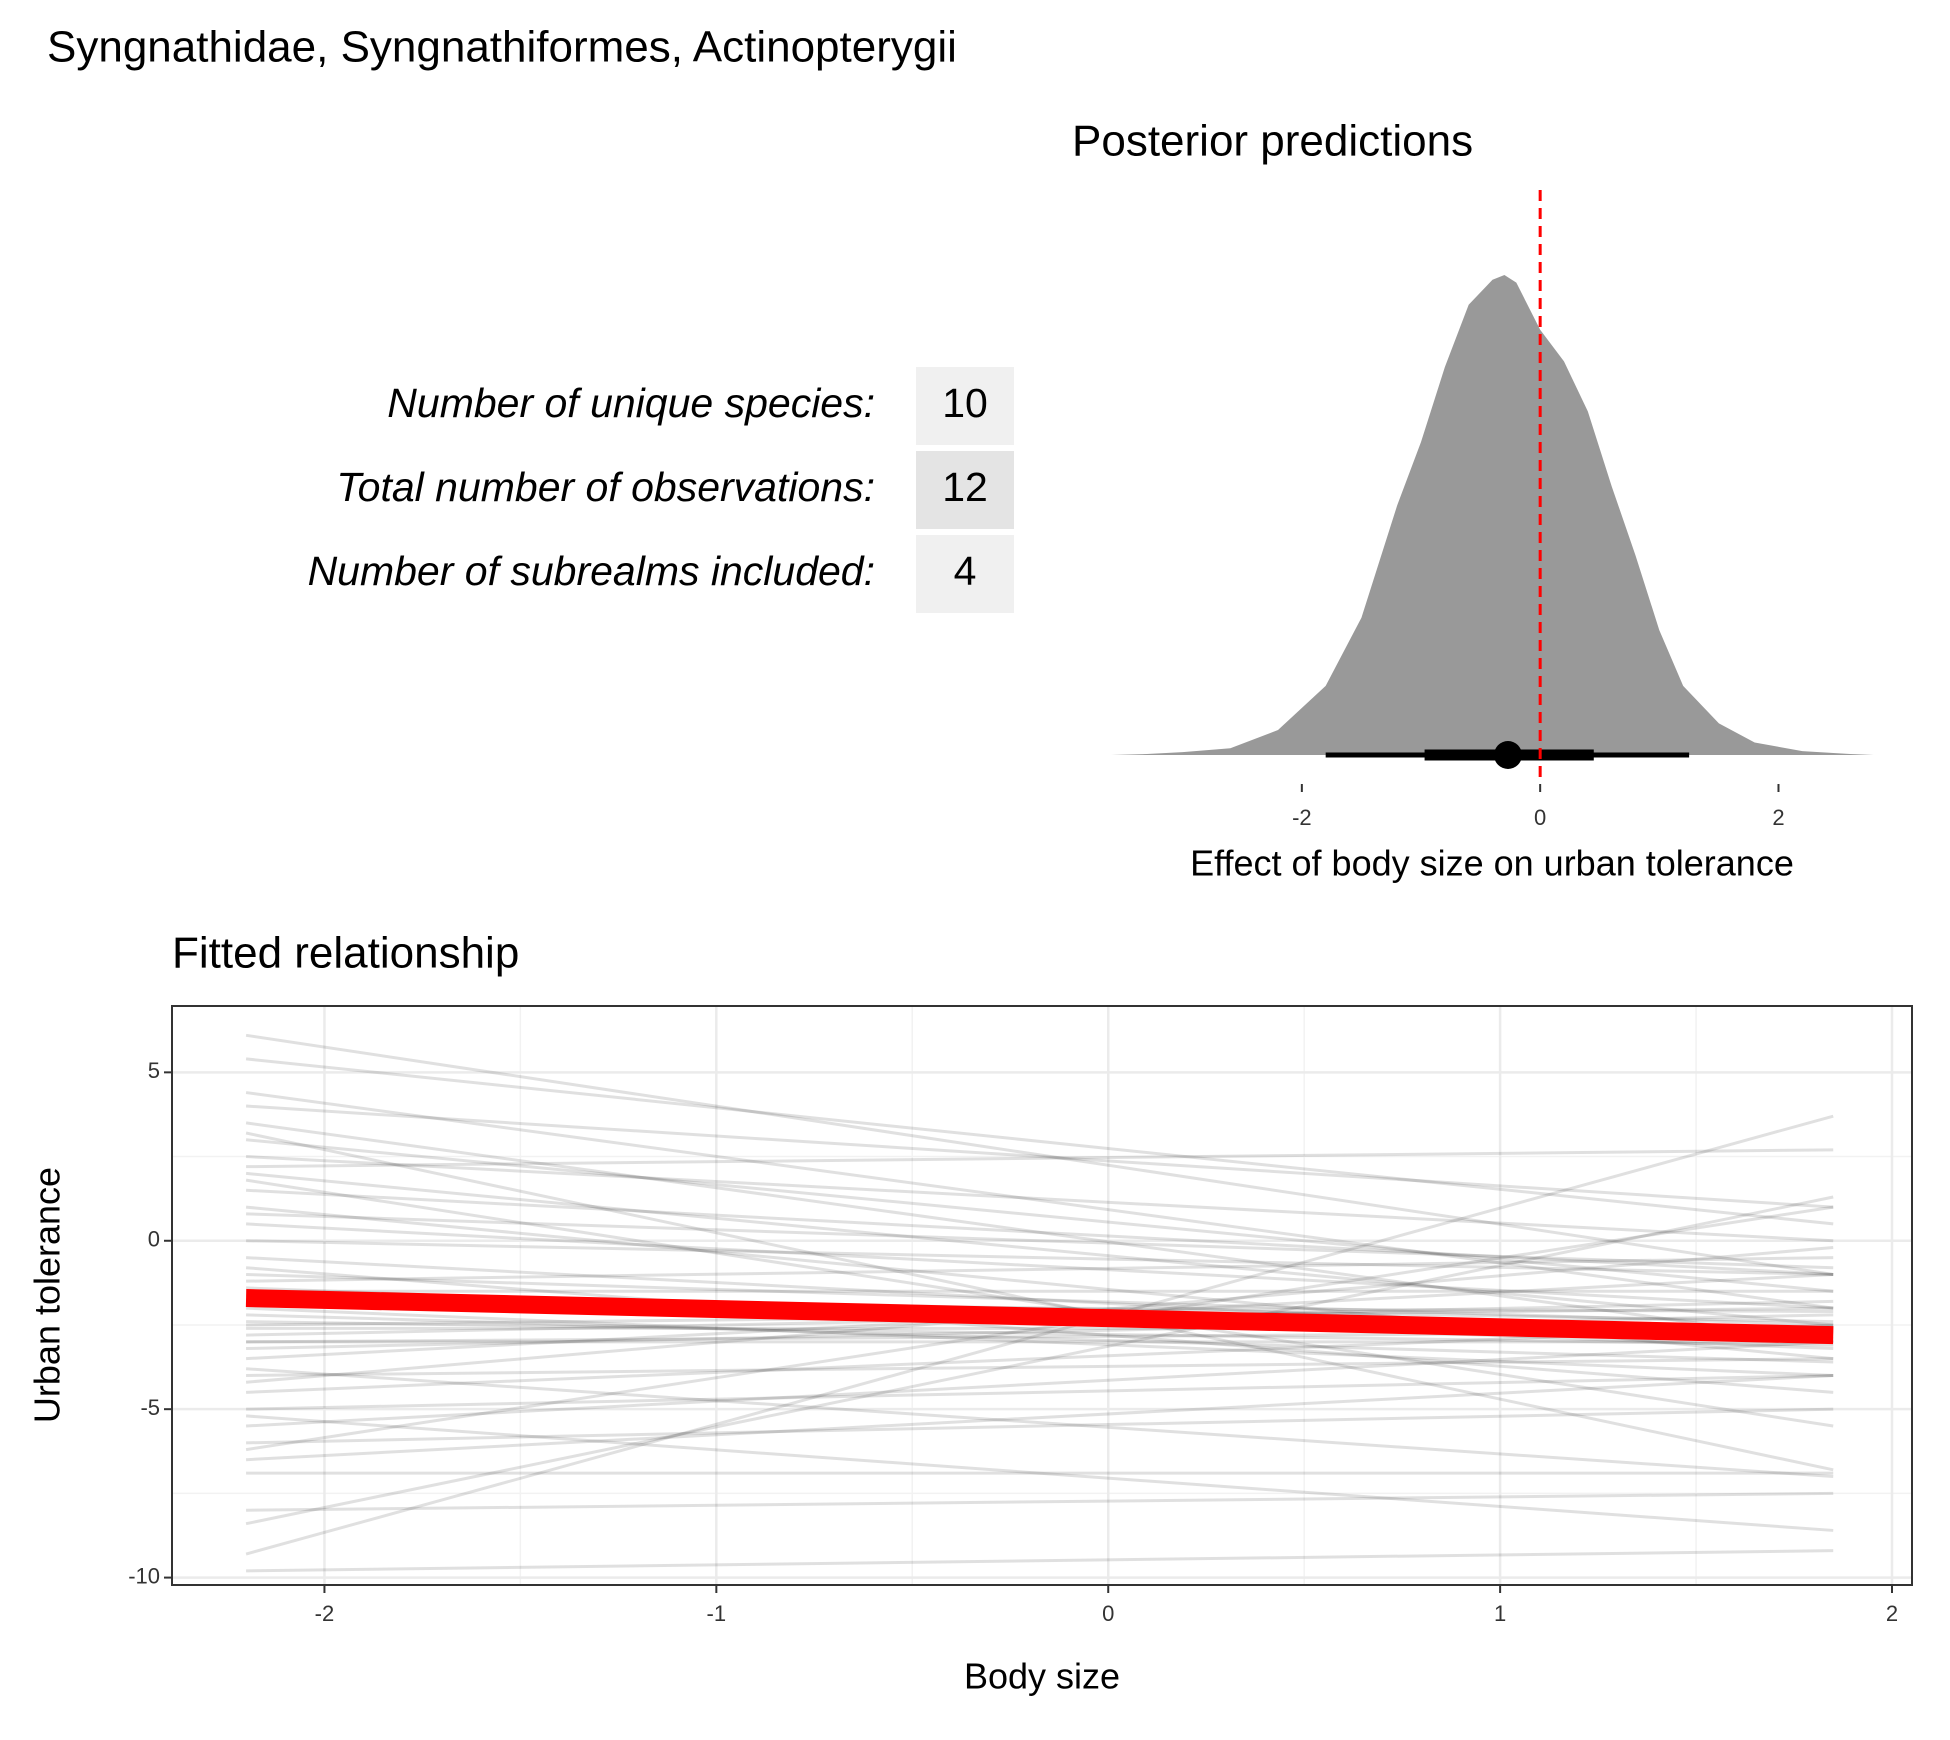  Describe the element at coordinates (1507, 755) in the screenshot. I see `point-estimate` at that location.